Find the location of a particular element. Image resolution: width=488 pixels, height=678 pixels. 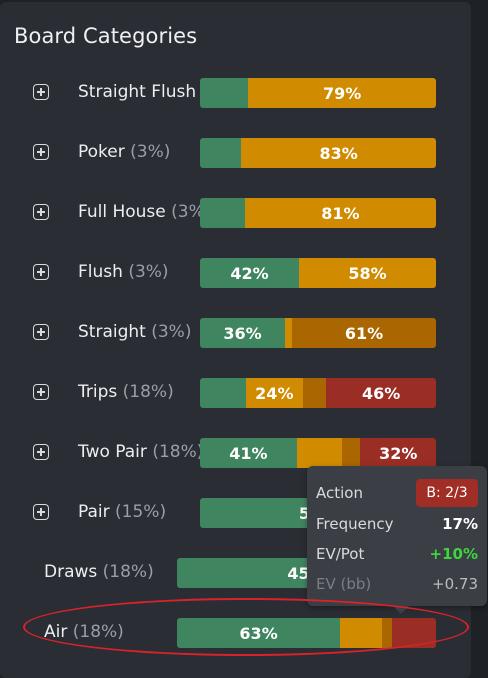

category-row-straight-flush: Straight Flush 79% is located at coordinates (235, 93).